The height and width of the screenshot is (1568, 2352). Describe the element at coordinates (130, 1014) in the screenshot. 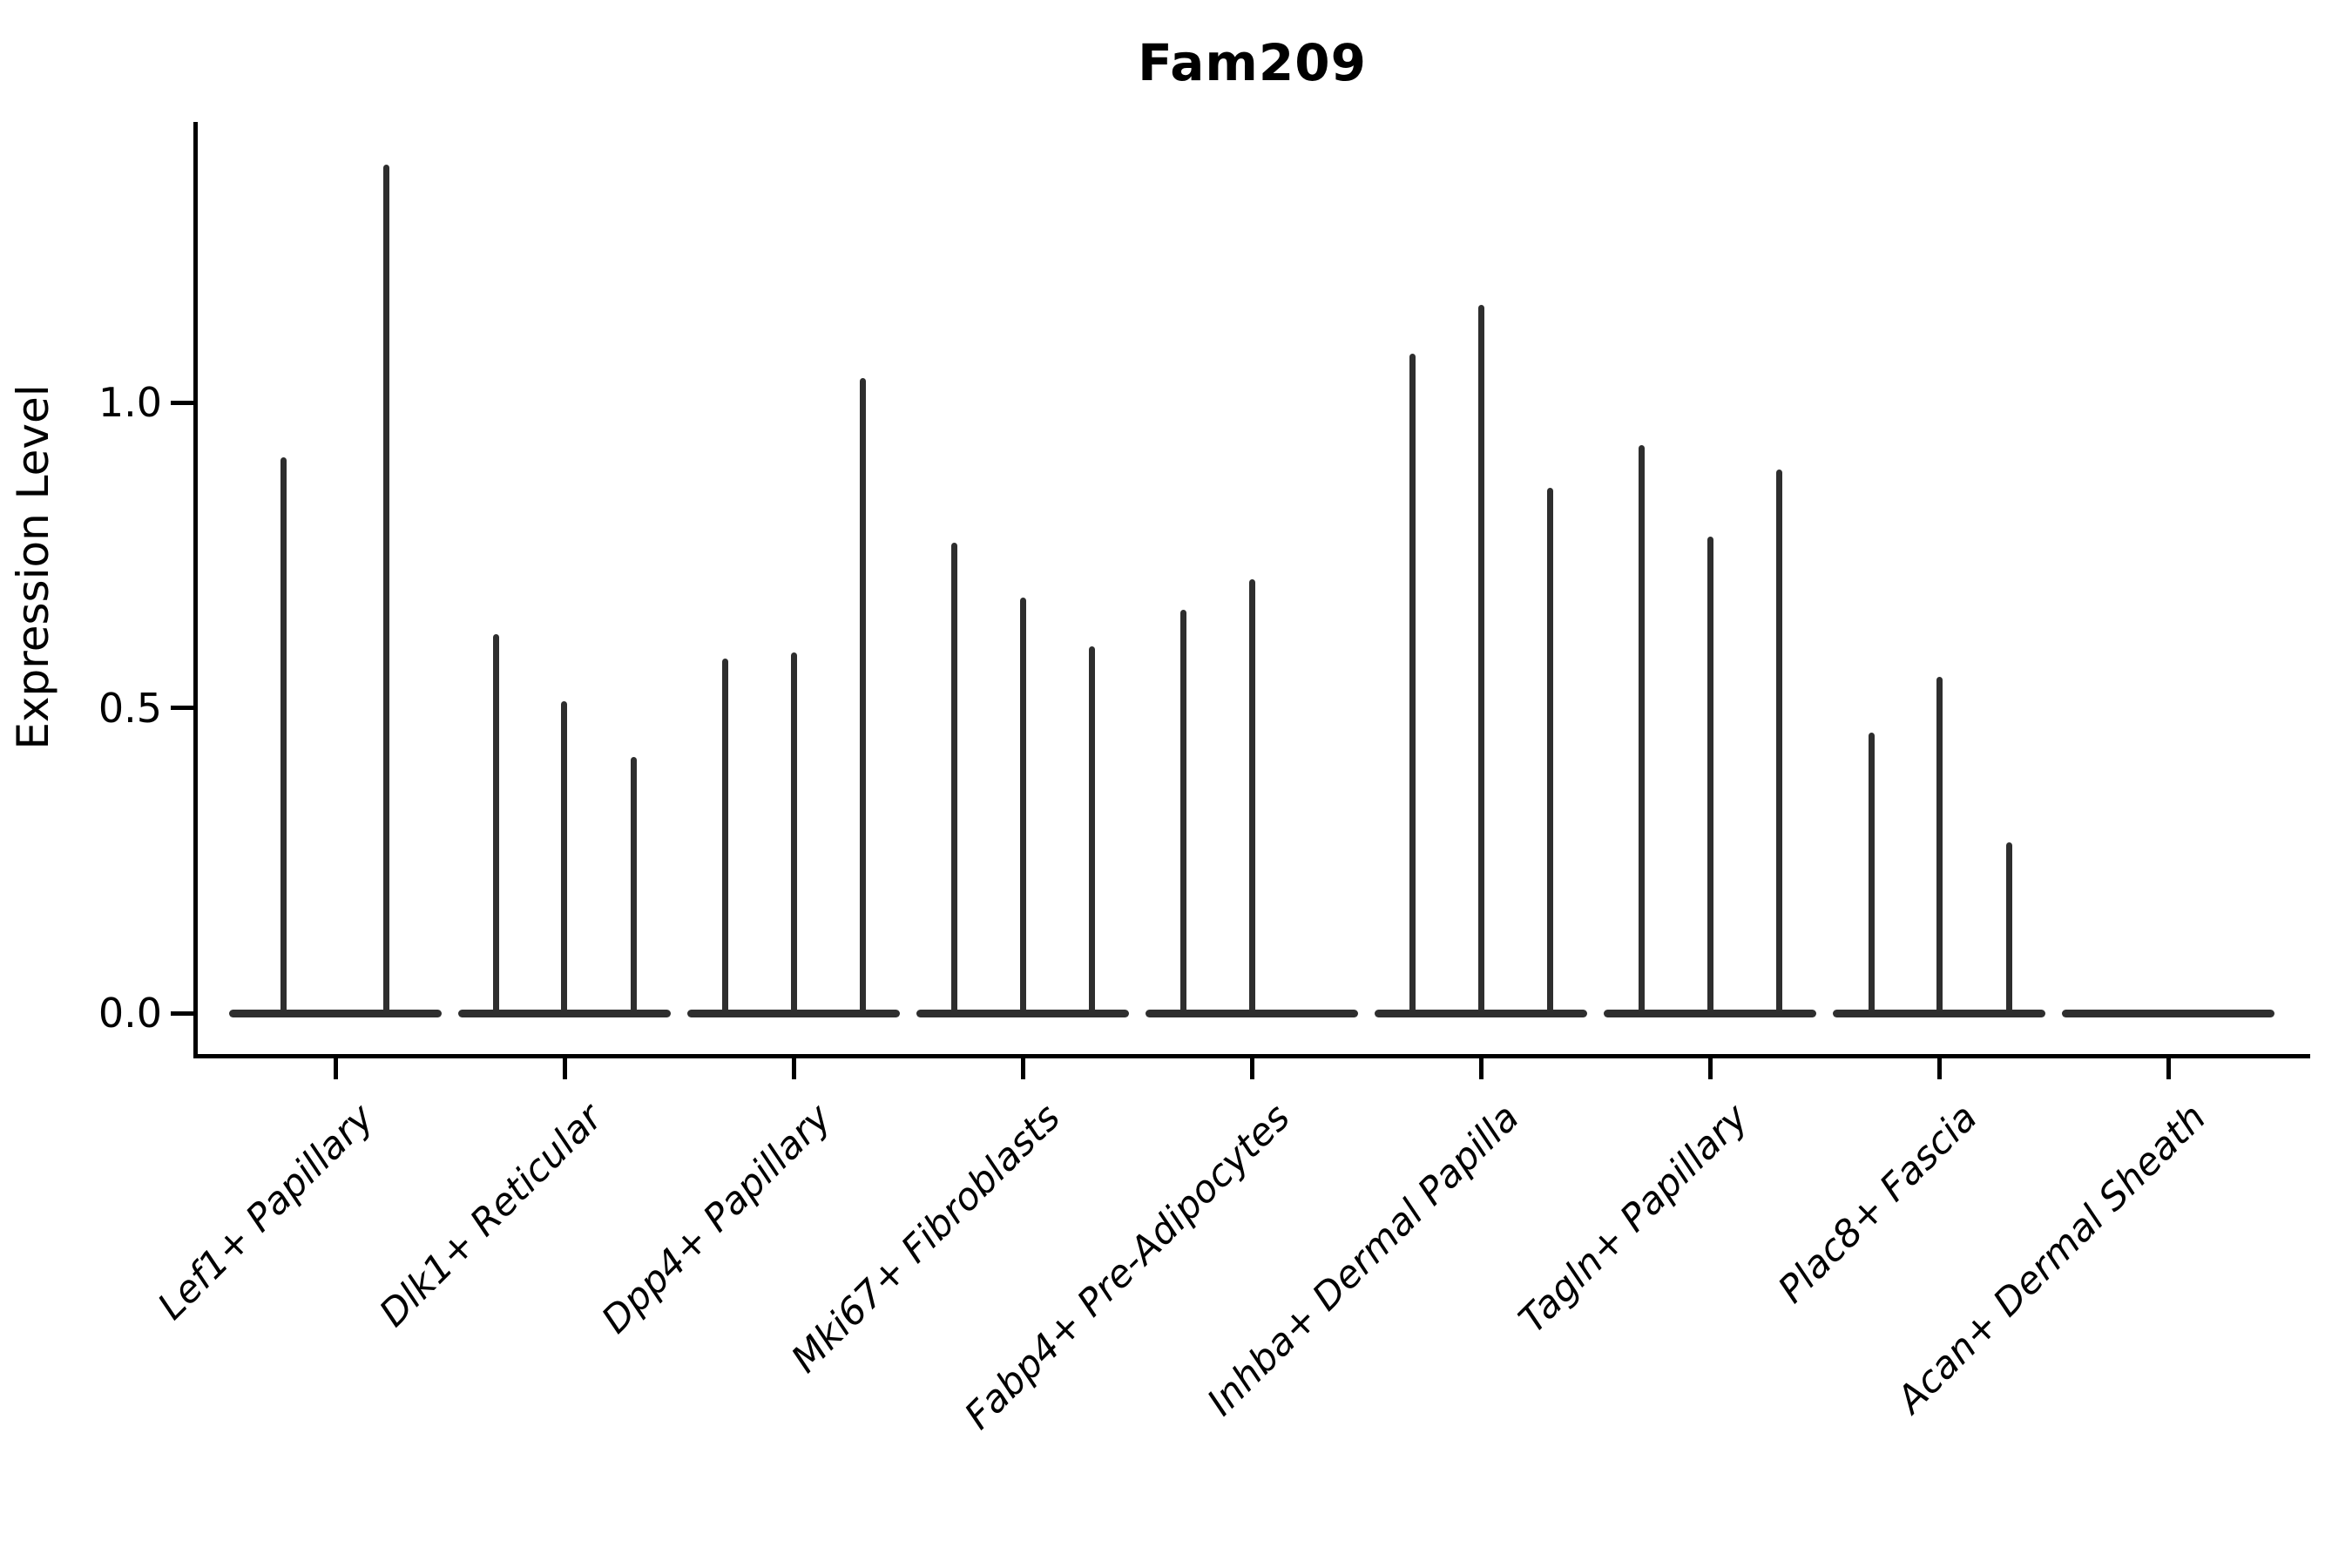

I see `y-tick-label: 0.0` at that location.